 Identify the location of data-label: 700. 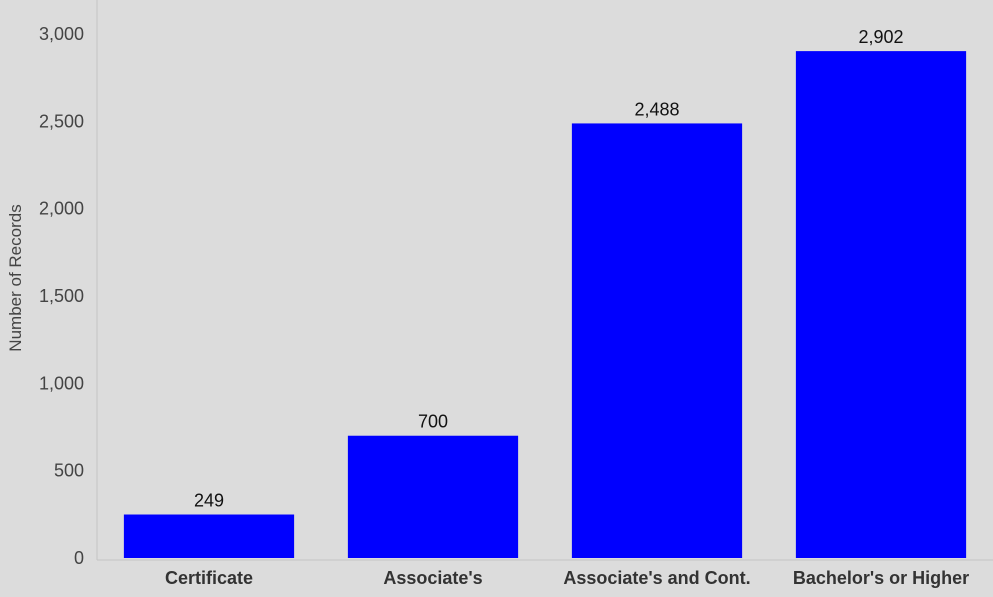
(433, 422).